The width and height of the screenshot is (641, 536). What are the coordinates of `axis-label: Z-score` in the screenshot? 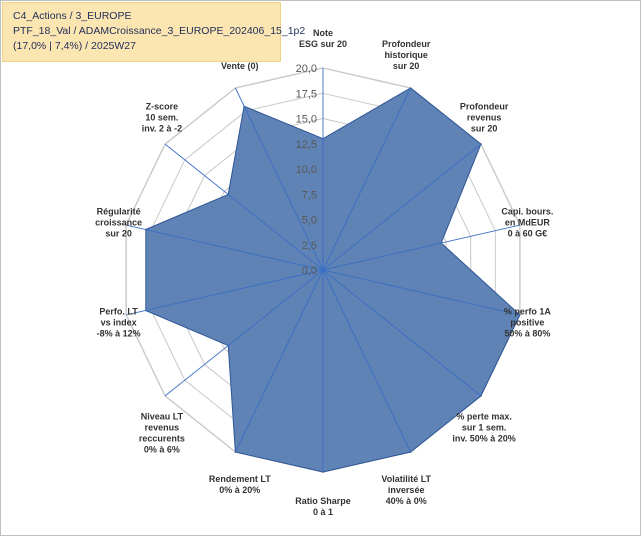 It's located at (162, 106).